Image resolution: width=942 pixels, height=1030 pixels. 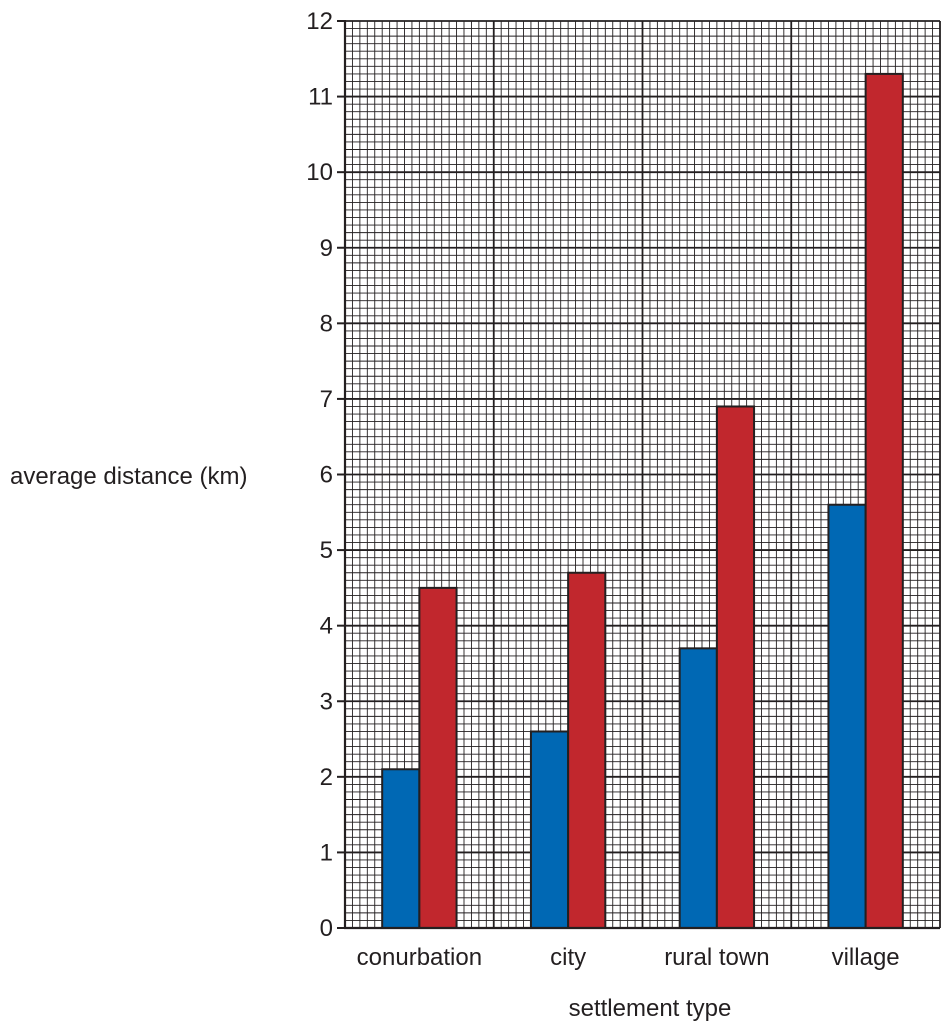 I want to click on y-tick-label: 8, so click(x=326, y=323).